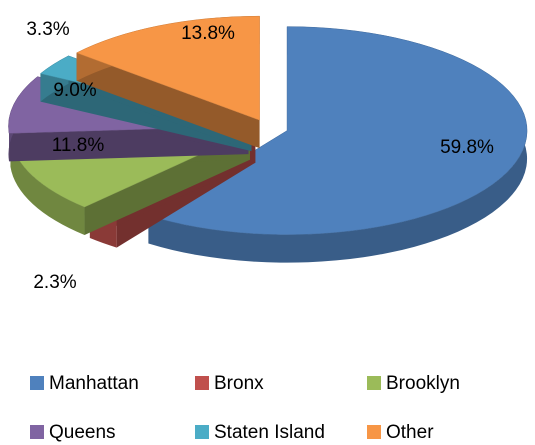 The image size is (535, 445). I want to click on data-label: 11.8%, so click(78, 145).